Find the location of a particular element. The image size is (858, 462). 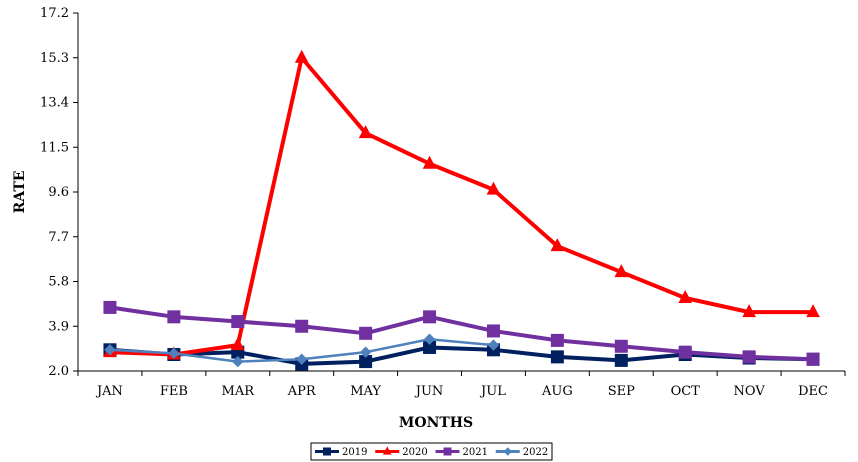

x-tick-label: MAY is located at coordinates (365, 391).